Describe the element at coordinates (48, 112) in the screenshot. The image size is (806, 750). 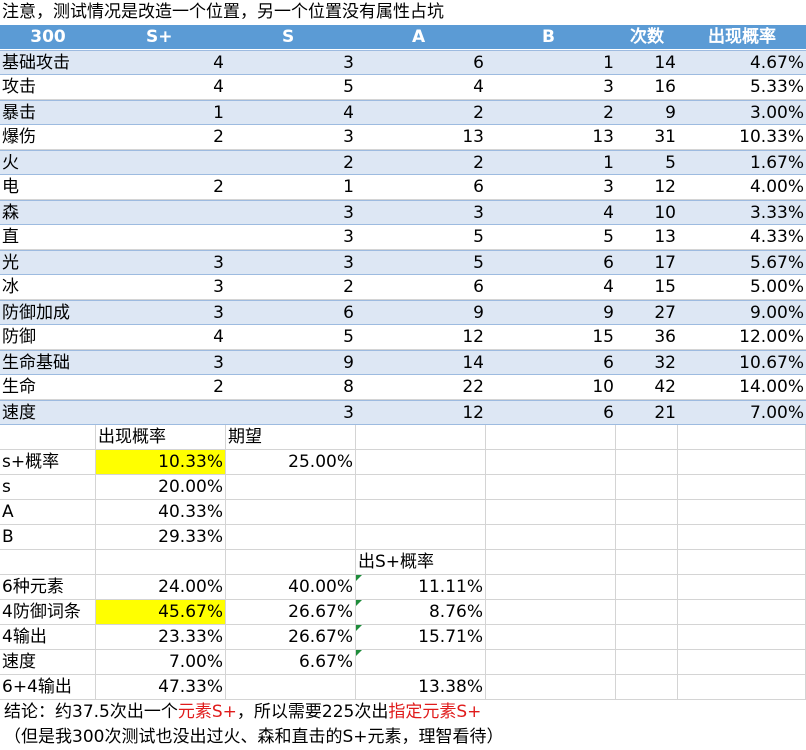
I see `row-name: 暴击` at that location.